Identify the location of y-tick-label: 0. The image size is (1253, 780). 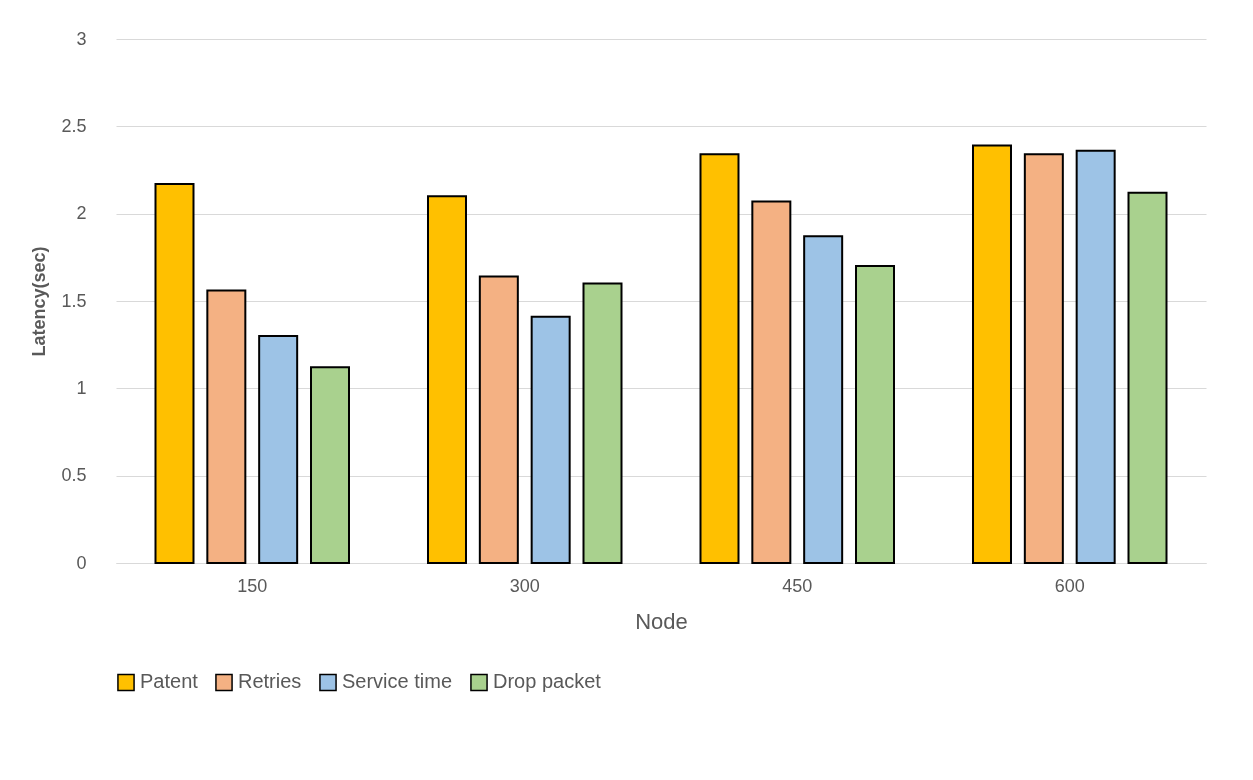
(81, 562).